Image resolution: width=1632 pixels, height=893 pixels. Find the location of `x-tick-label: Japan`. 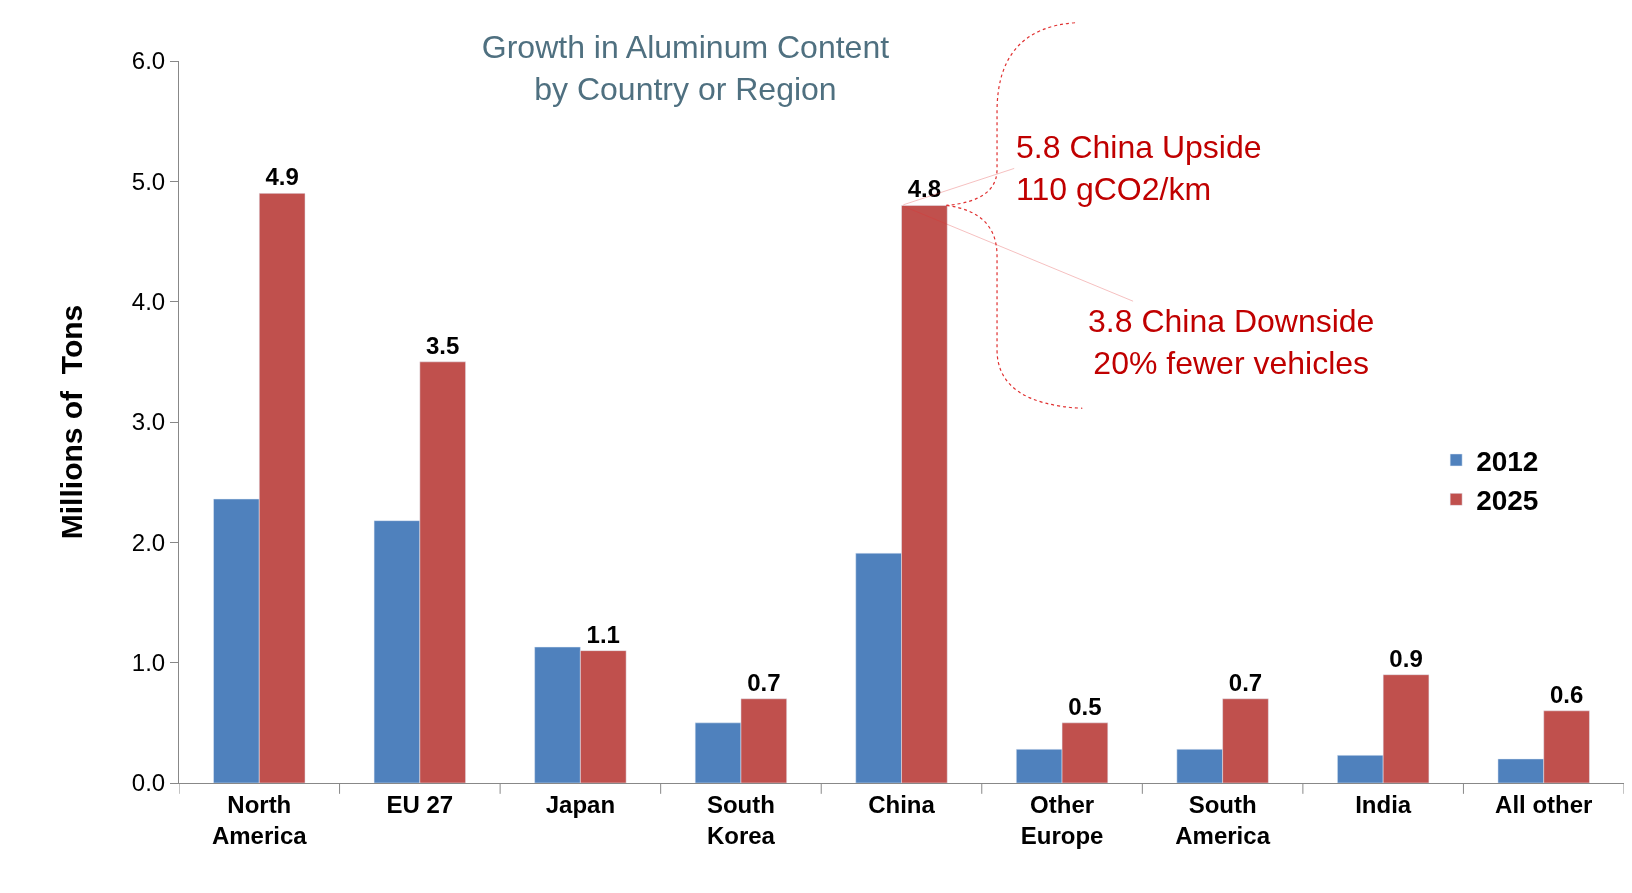

x-tick-label: Japan is located at coordinates (580, 804).